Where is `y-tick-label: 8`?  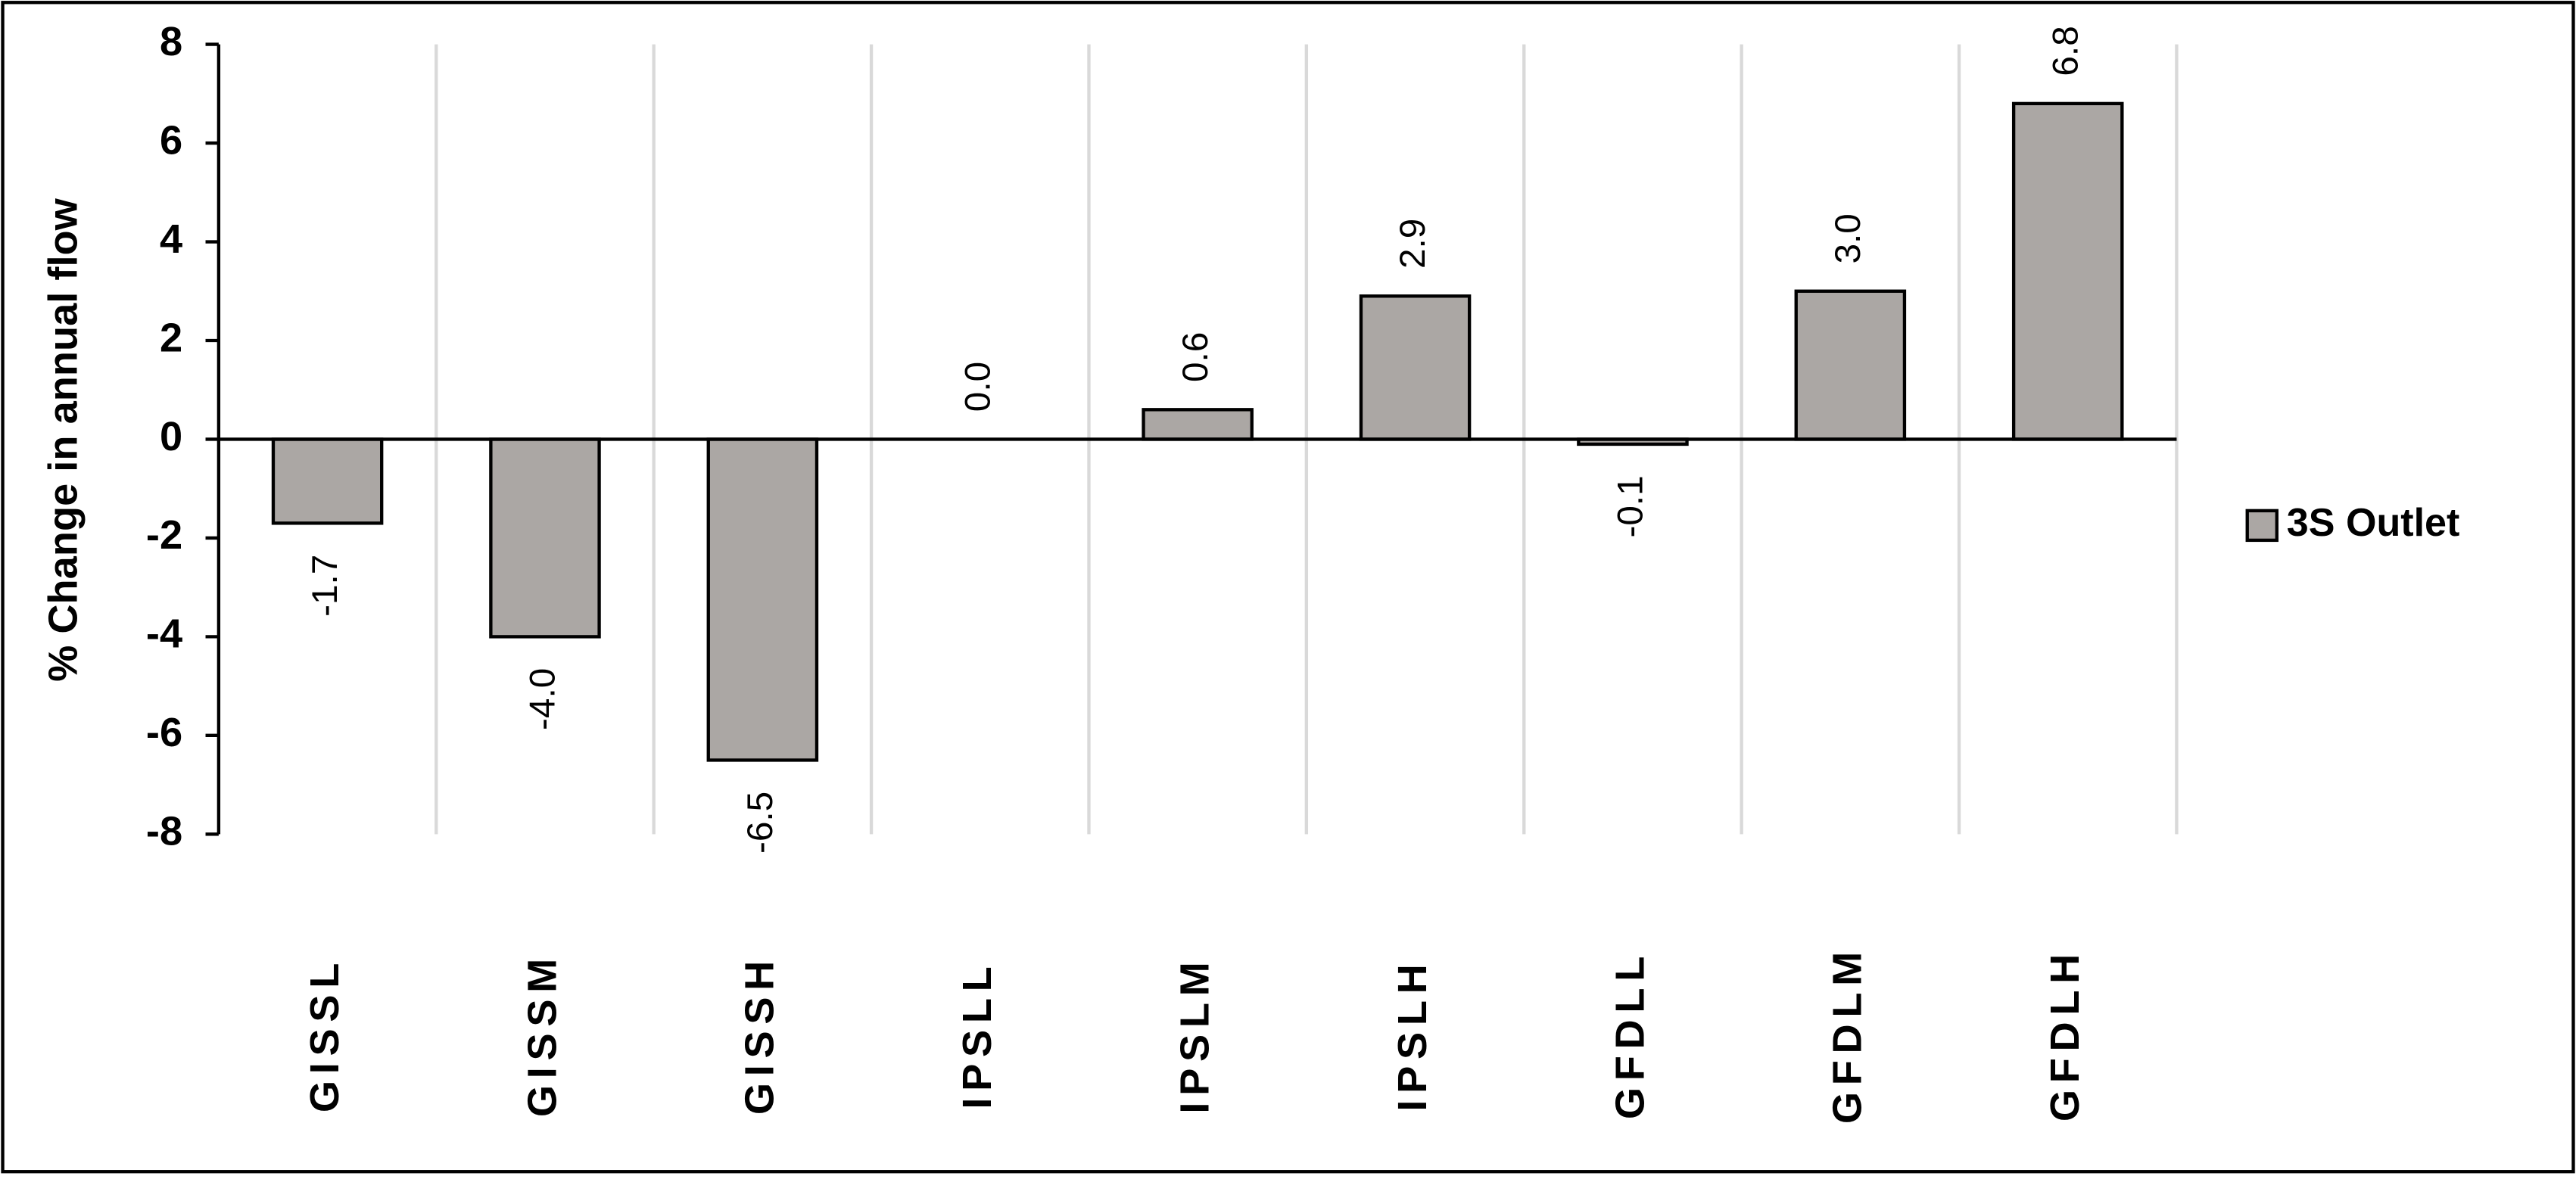 y-tick-label: 8 is located at coordinates (171, 41).